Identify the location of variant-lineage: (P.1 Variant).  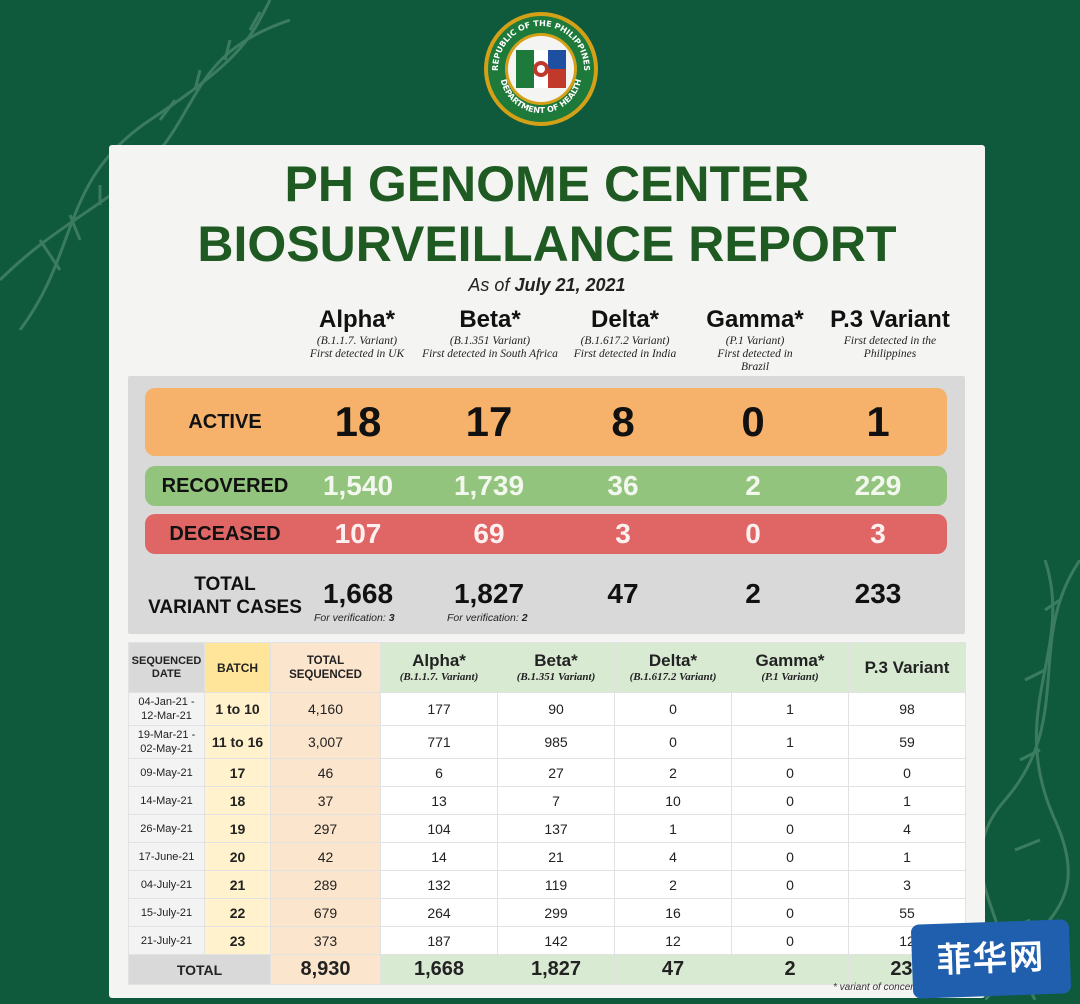
(755, 341).